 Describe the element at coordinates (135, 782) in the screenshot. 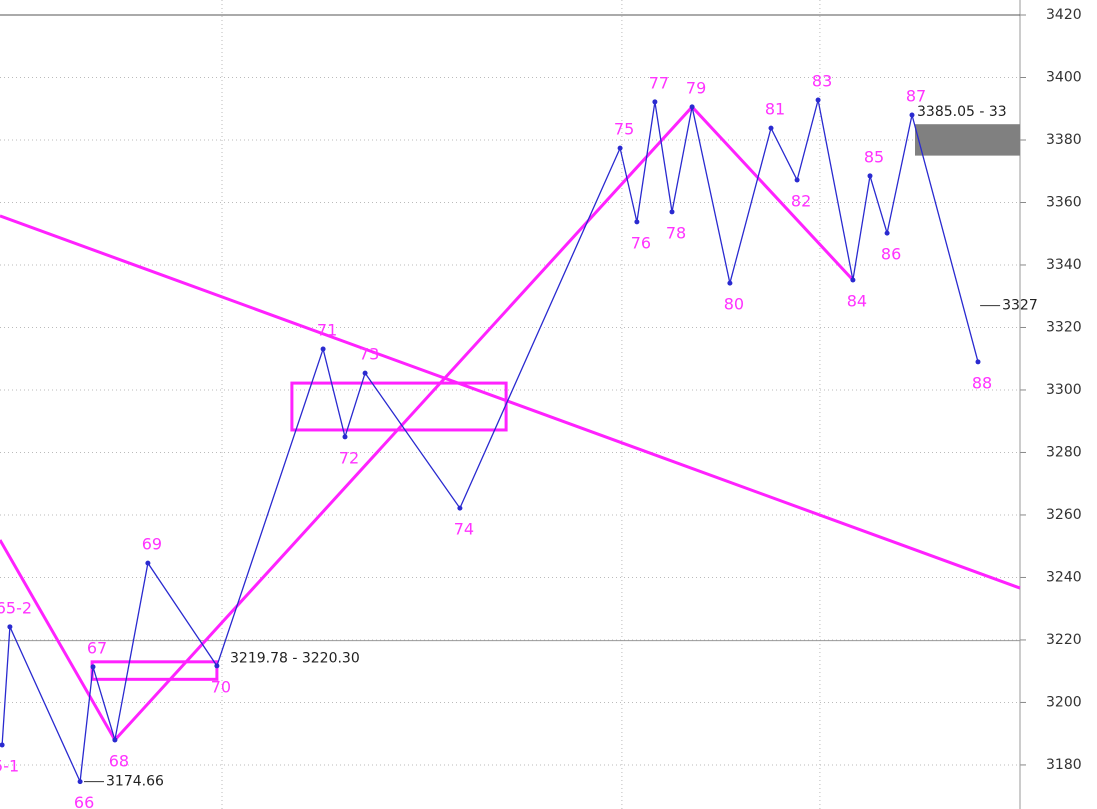

I see `annotation-label: 3174.66` at that location.